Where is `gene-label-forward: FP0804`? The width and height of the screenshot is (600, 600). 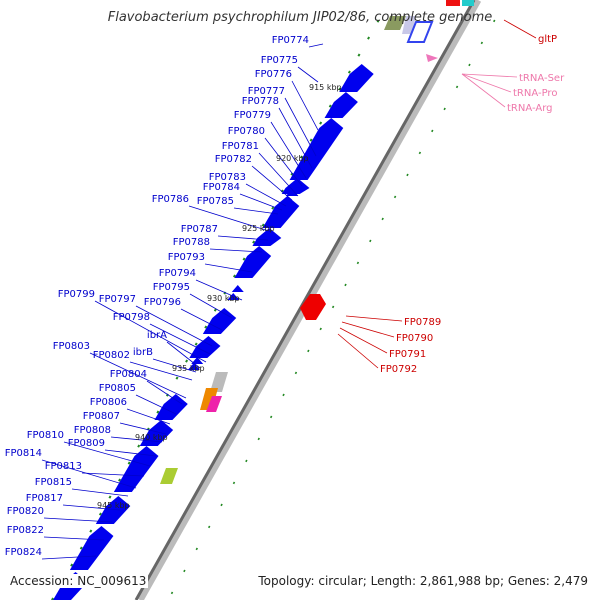 gene-label-forward: FP0804 is located at coordinates (128, 374).